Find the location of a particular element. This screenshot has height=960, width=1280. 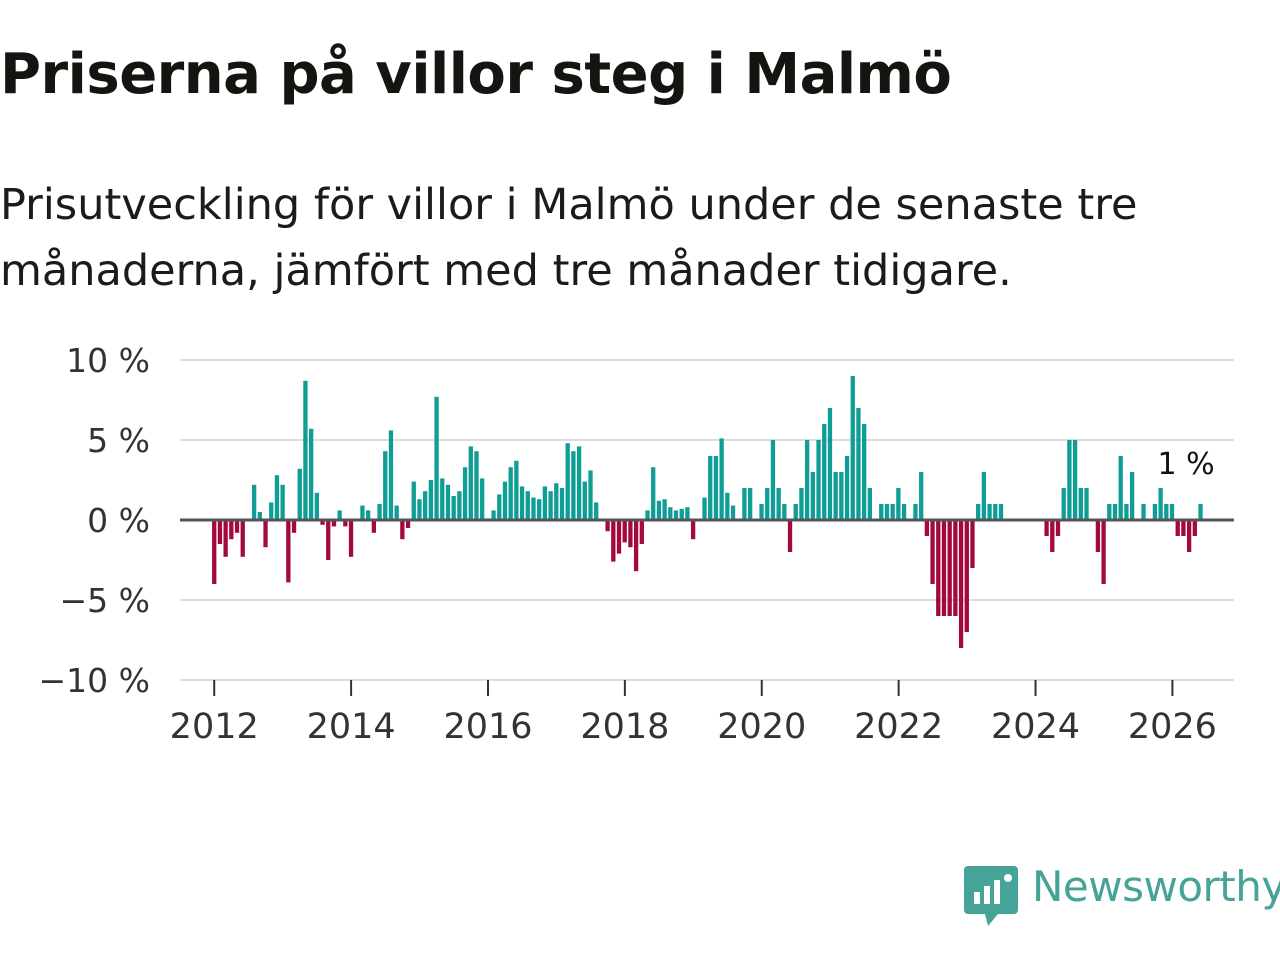

y-tick-label: −5 % is located at coordinates (105, 600).